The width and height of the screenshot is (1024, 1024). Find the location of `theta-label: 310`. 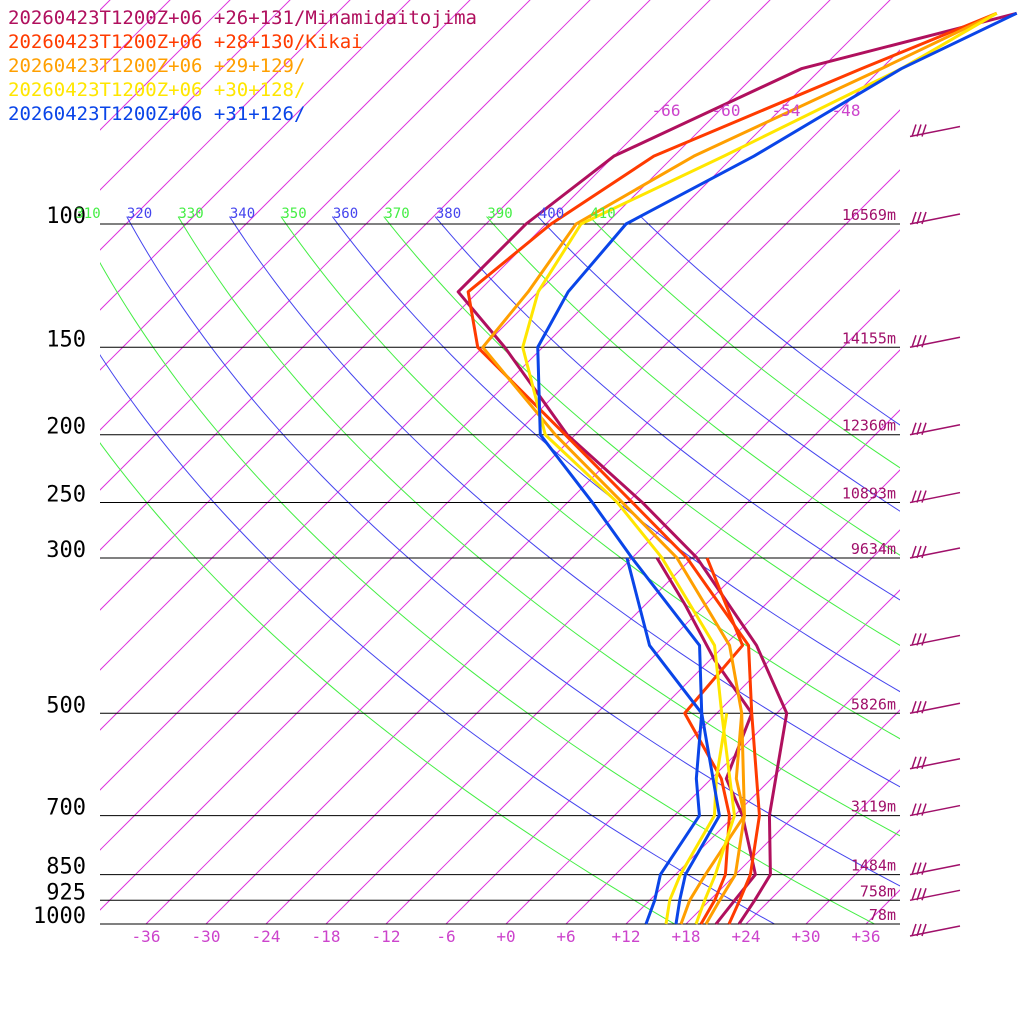

theta-label: 310 is located at coordinates (87, 214).